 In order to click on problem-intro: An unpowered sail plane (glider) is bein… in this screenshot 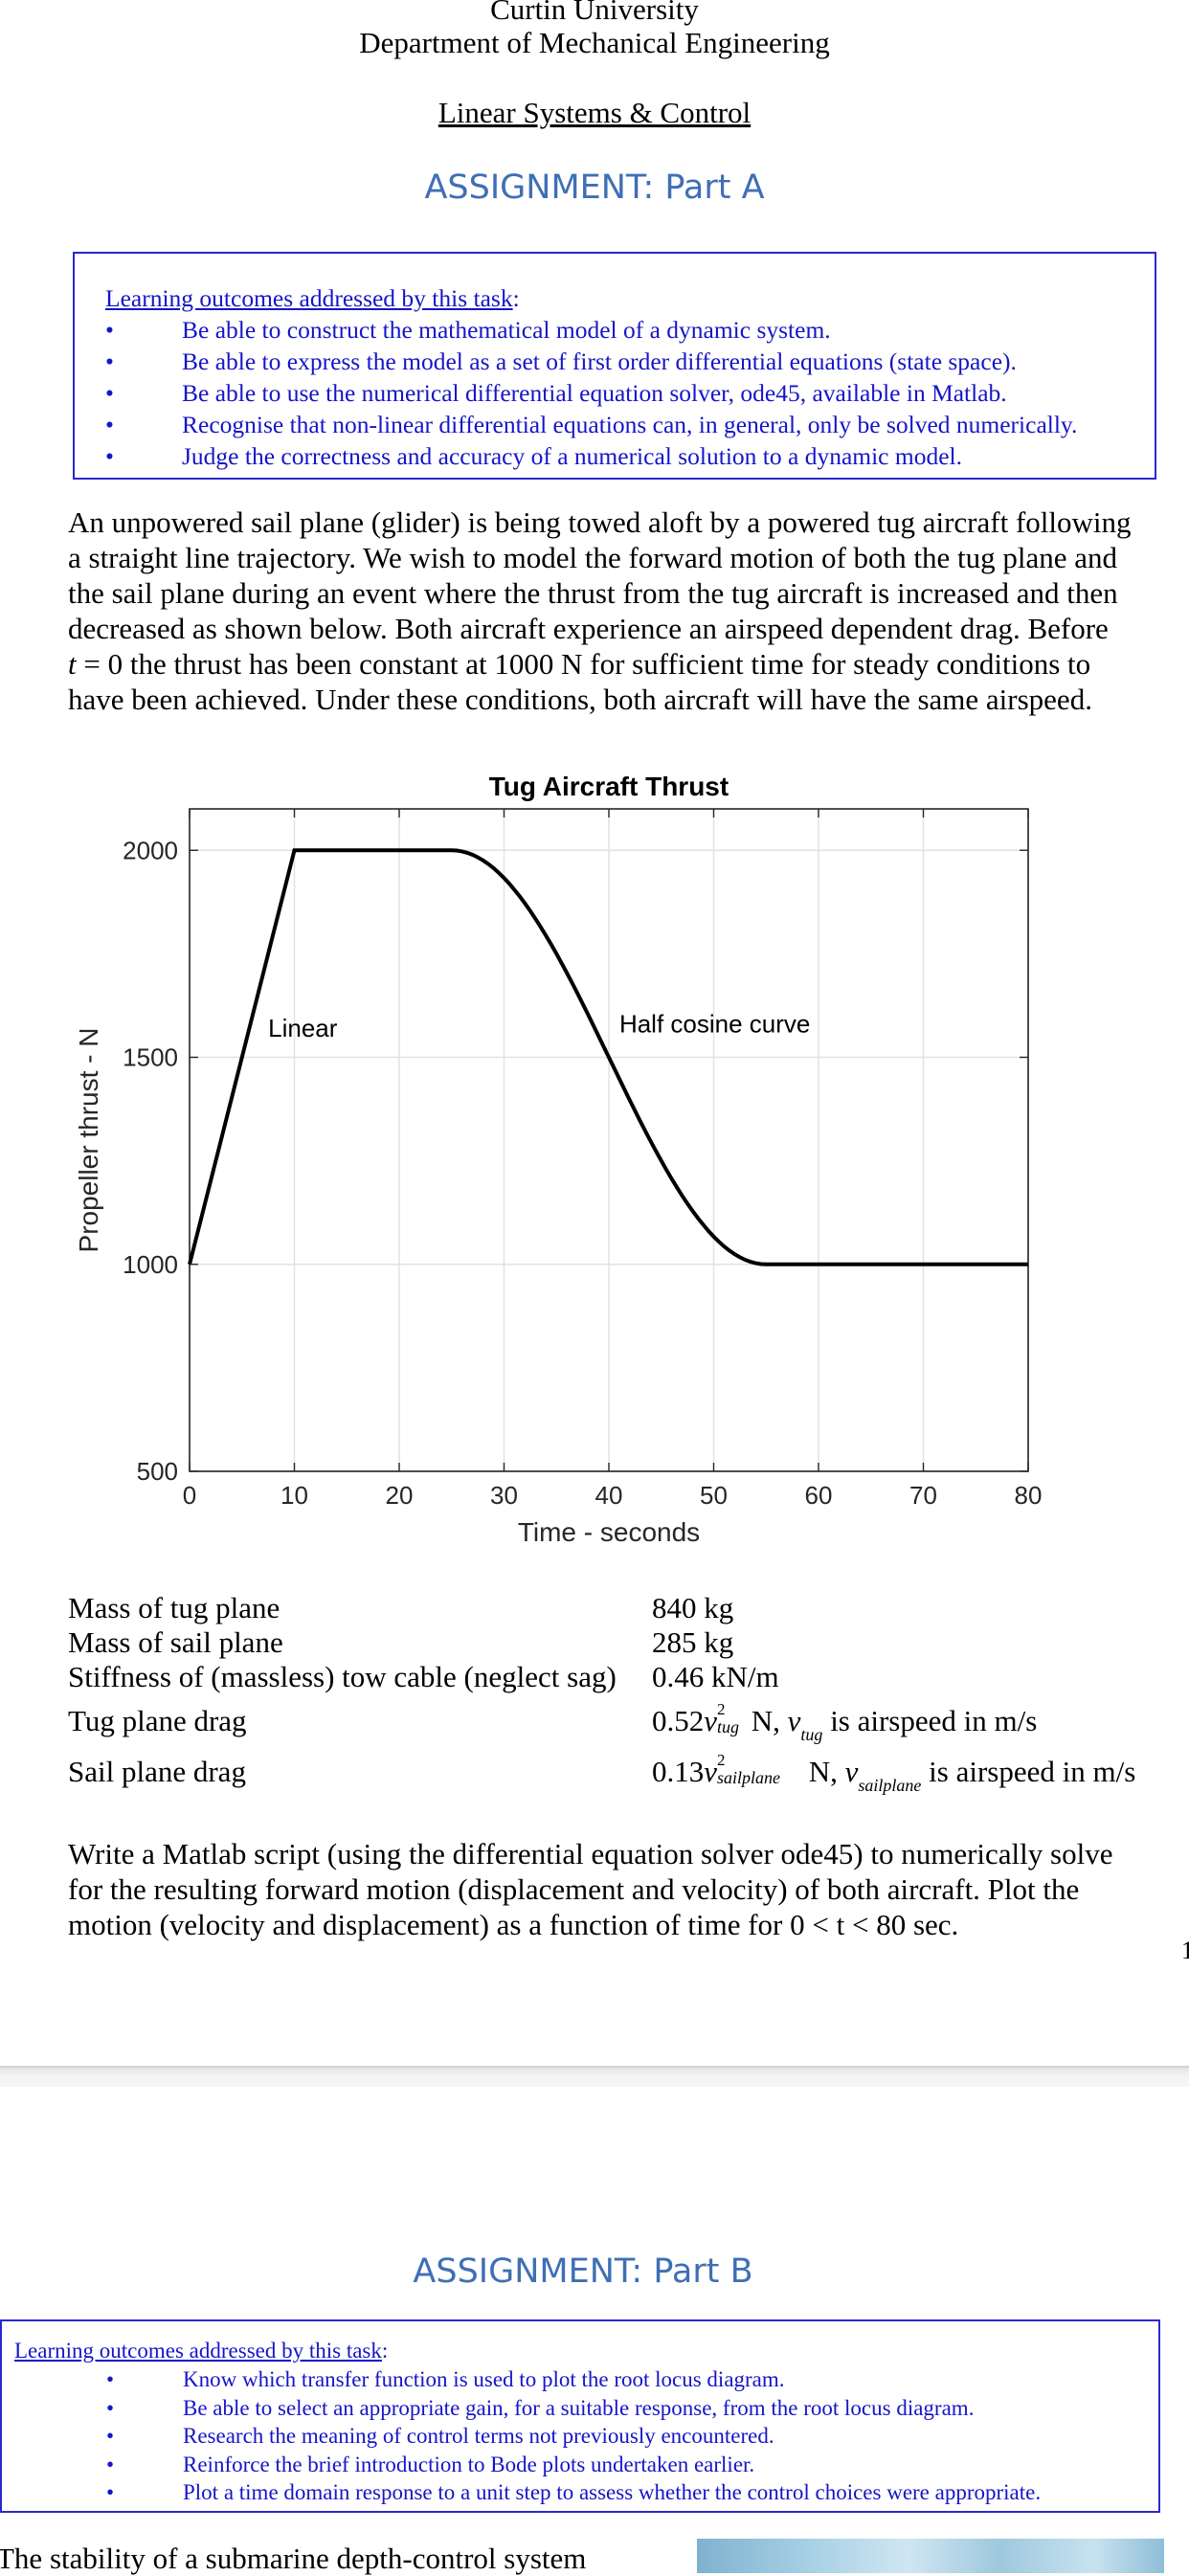, I will do `click(600, 611)`.